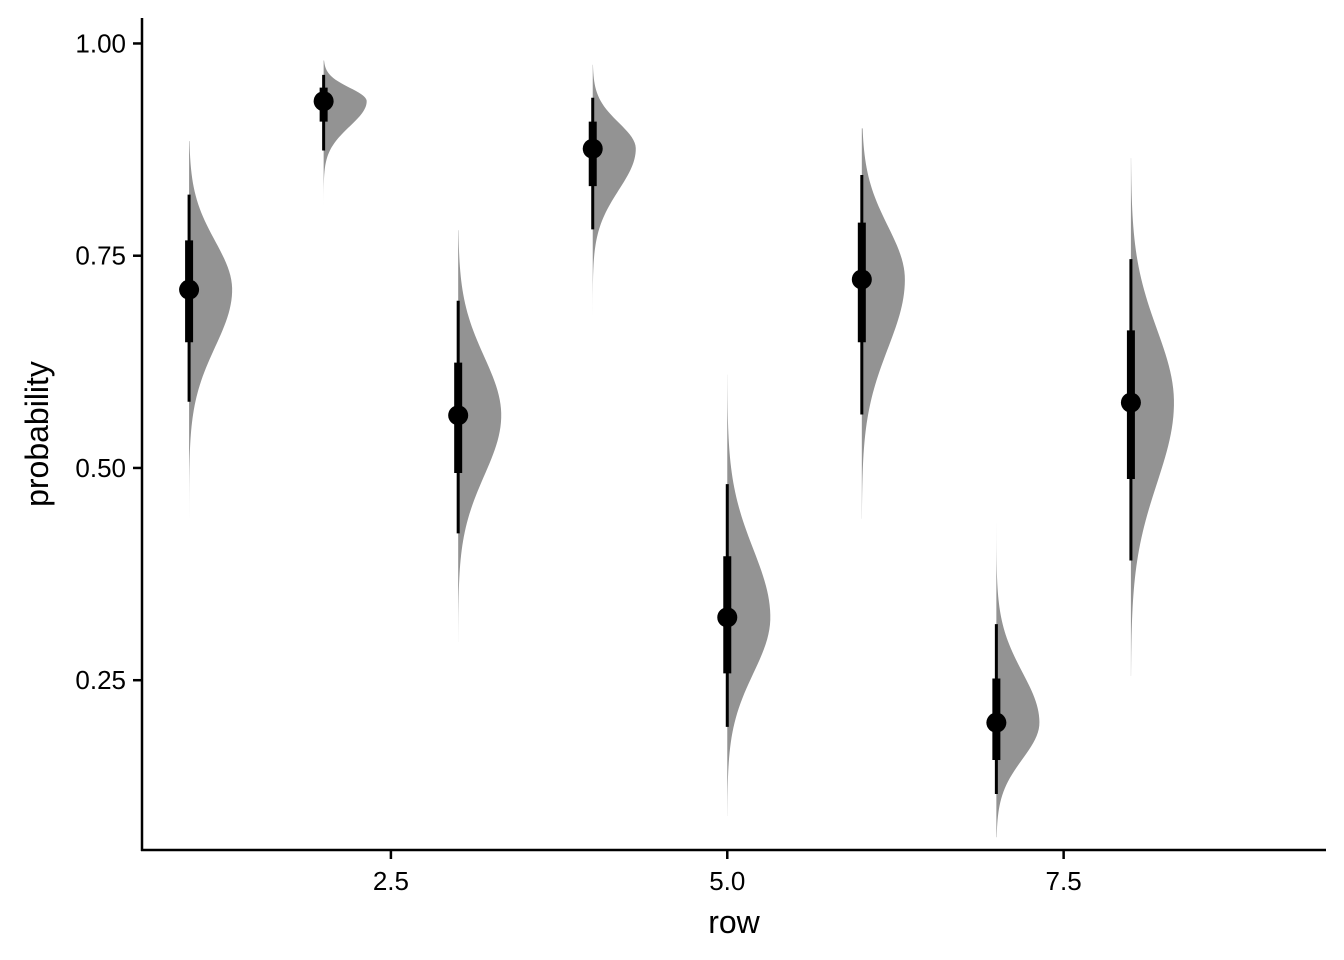 The image size is (1344, 960). I want to click on y-tick-label: 1.00, so click(100, 43).